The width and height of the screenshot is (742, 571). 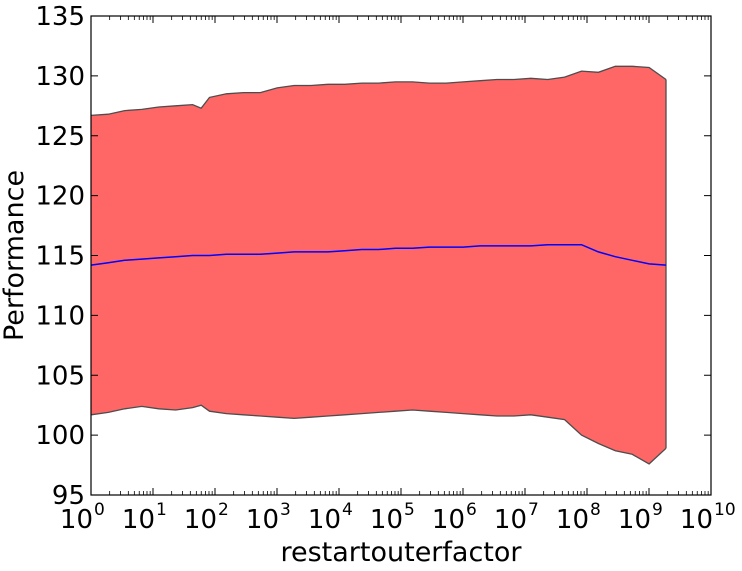 I want to click on y-tick-label: 95, so click(x=68, y=496).